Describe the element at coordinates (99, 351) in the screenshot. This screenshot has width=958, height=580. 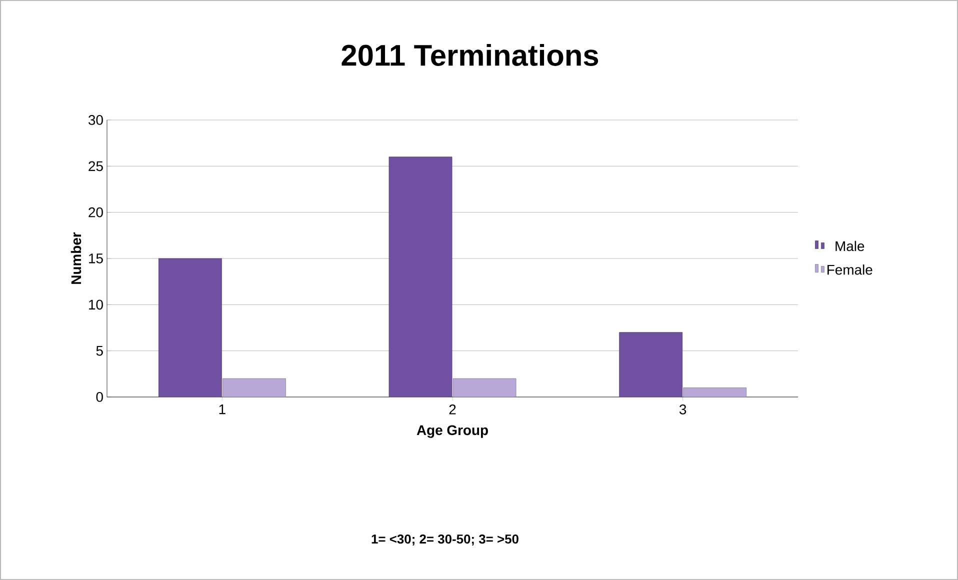
I see `y-tick-label: 5` at that location.